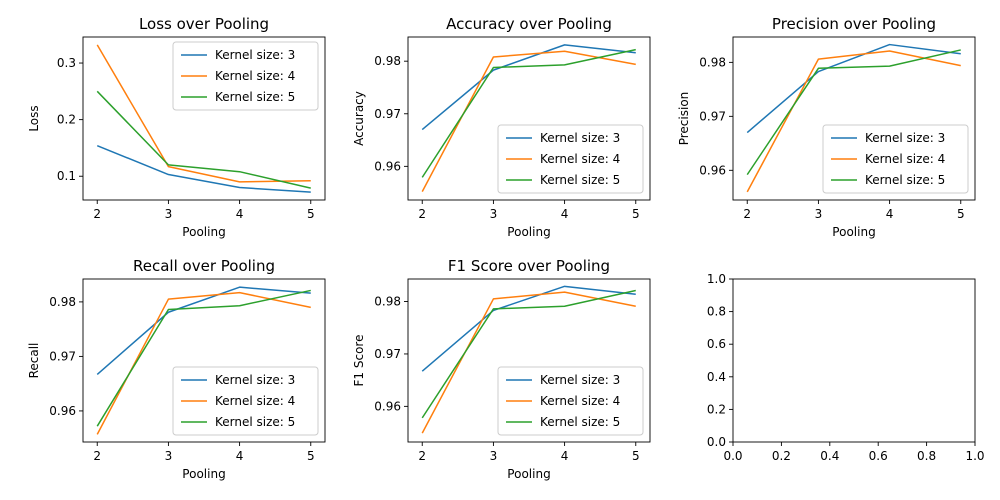 The width and height of the screenshot is (1000, 500). Describe the element at coordinates (684, 119) in the screenshot. I see `y-axis-label: Precision` at that location.